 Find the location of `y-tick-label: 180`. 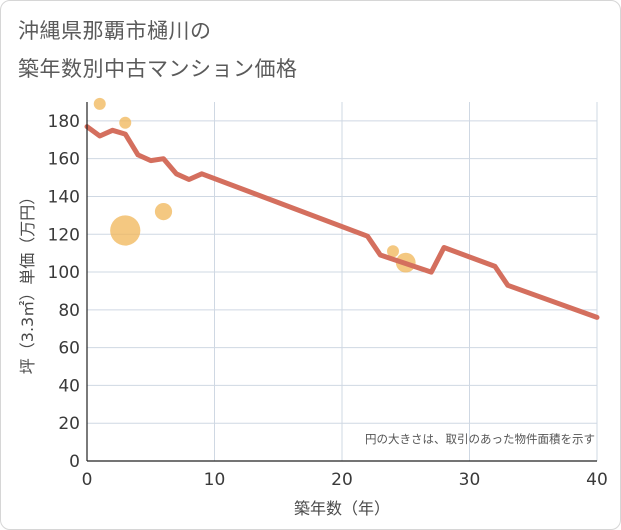

y-tick-label: 180 is located at coordinates (64, 122).